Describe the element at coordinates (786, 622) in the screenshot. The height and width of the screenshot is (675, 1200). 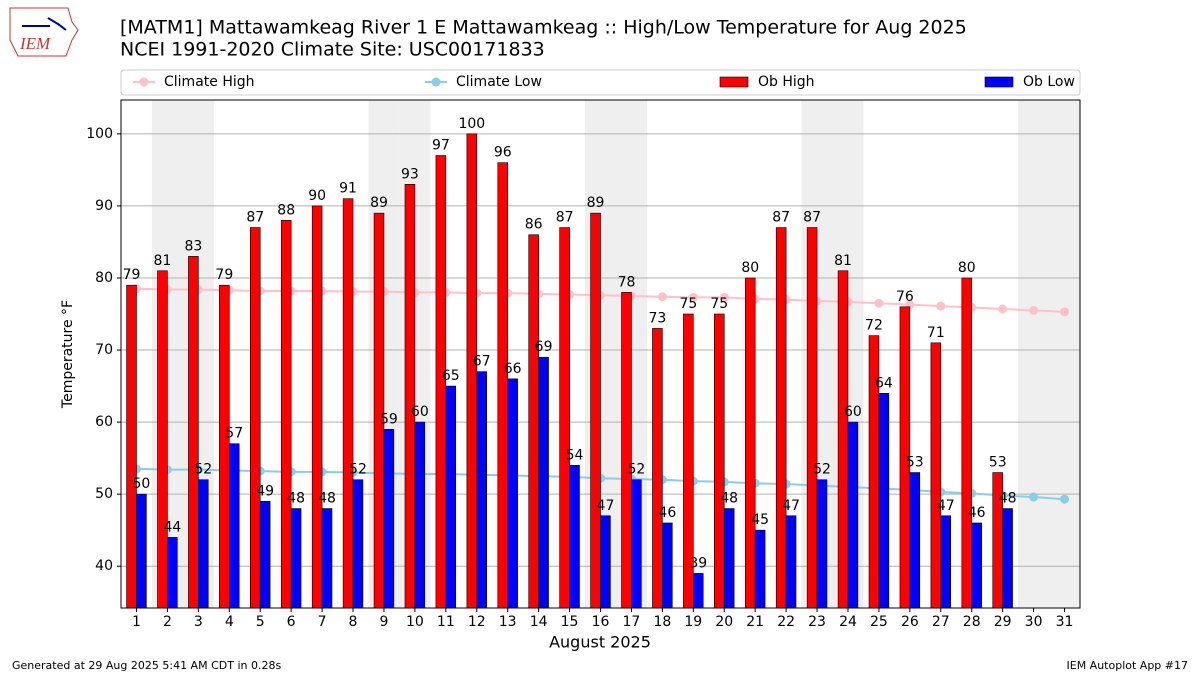
I see `x-tick-label: 22` at that location.